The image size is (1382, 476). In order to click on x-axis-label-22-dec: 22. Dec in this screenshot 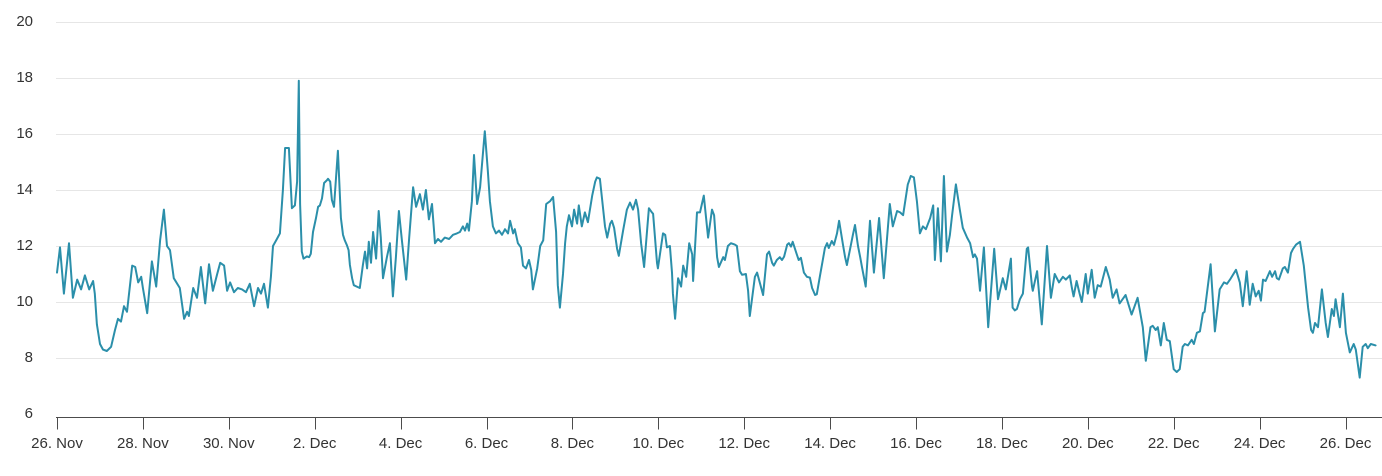, I will do `click(1173, 443)`.